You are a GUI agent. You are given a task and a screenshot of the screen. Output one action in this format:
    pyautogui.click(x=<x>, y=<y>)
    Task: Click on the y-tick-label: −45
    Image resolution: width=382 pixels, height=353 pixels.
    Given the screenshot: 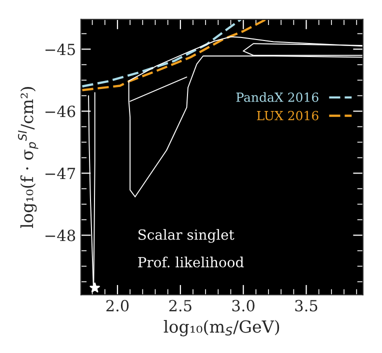 What is the action you would take?
    pyautogui.click(x=60, y=50)
    